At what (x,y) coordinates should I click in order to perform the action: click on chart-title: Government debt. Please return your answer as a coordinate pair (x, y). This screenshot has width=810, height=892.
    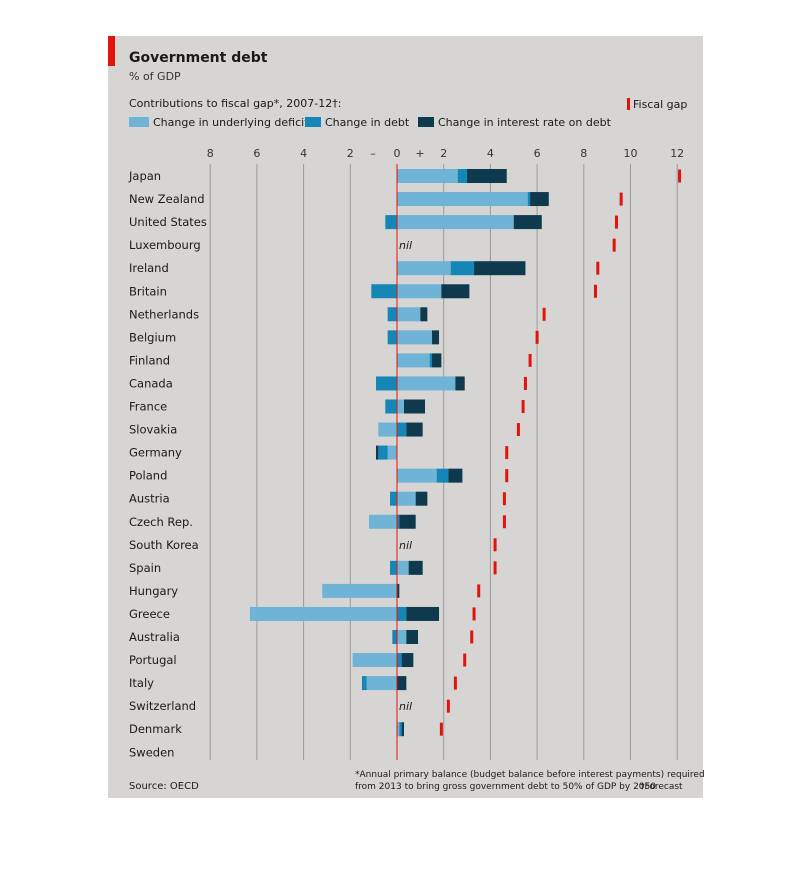
    Looking at the image, I should click on (198, 58).